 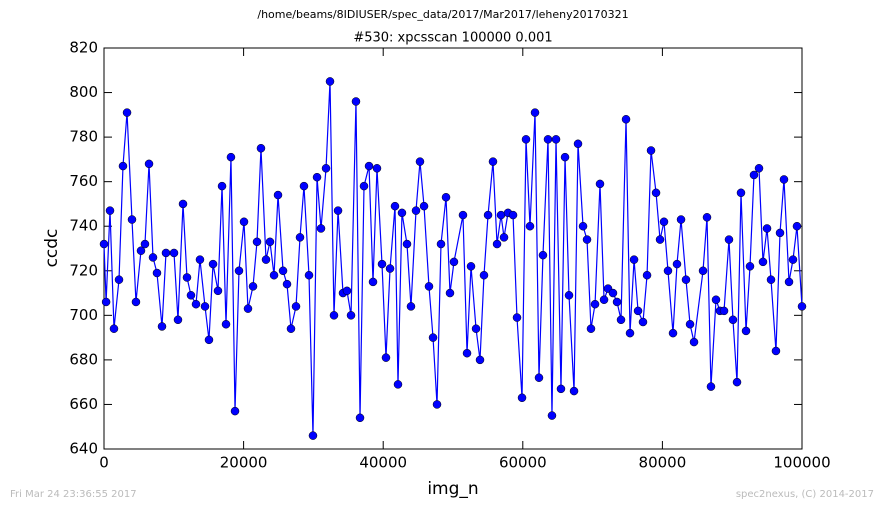 I want to click on x-tick-label: 20000, so click(x=244, y=463).